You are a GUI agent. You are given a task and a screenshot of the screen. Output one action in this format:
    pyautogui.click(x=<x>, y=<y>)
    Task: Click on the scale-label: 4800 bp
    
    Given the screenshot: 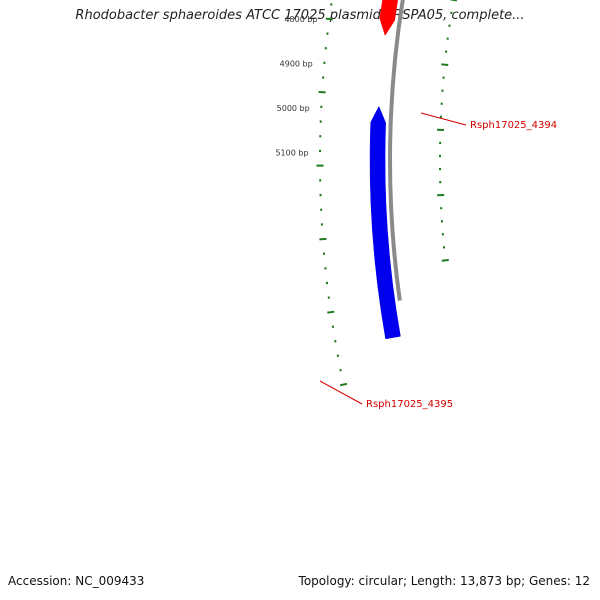 What is the action you would take?
    pyautogui.click(x=300, y=19)
    